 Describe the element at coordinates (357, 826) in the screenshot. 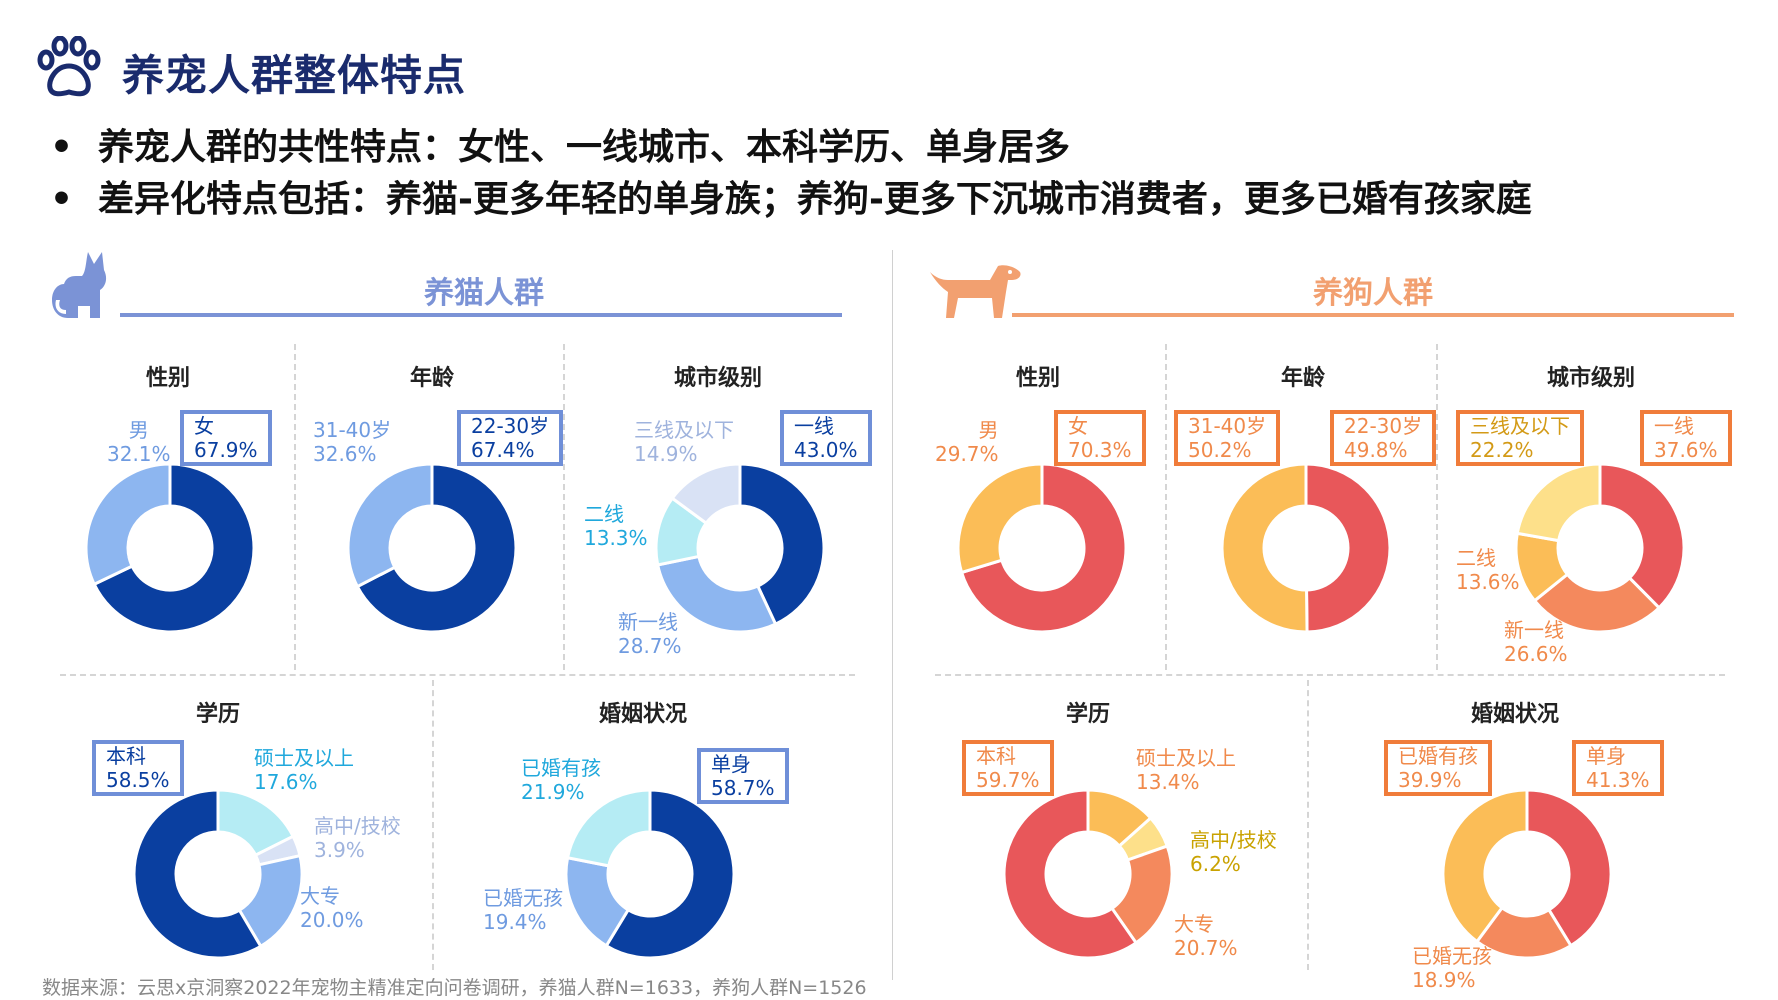

I see `category-label: 高中/技校` at that location.